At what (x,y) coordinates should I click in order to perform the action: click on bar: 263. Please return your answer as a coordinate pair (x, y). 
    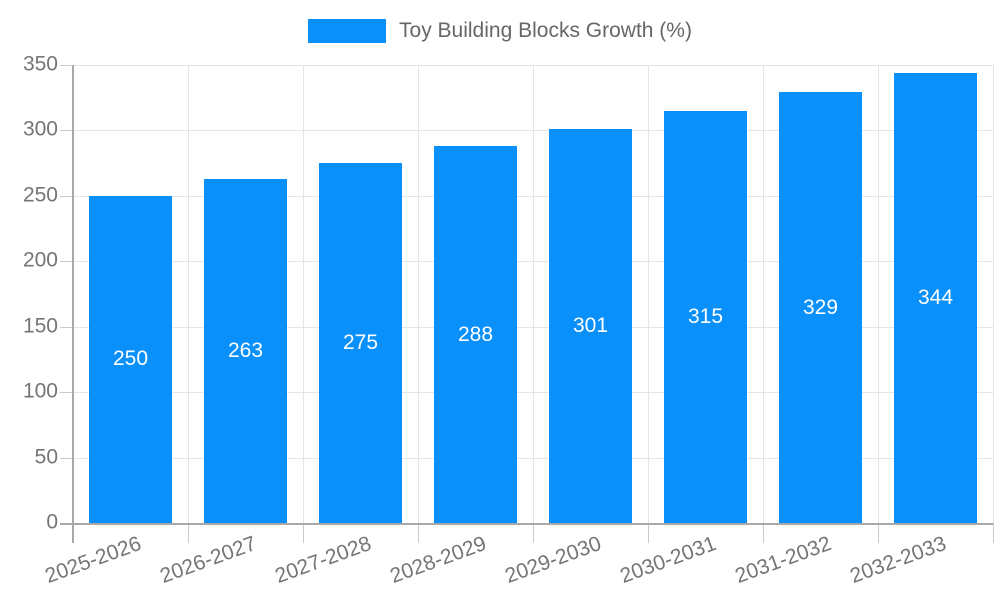
    Looking at the image, I should click on (245, 350).